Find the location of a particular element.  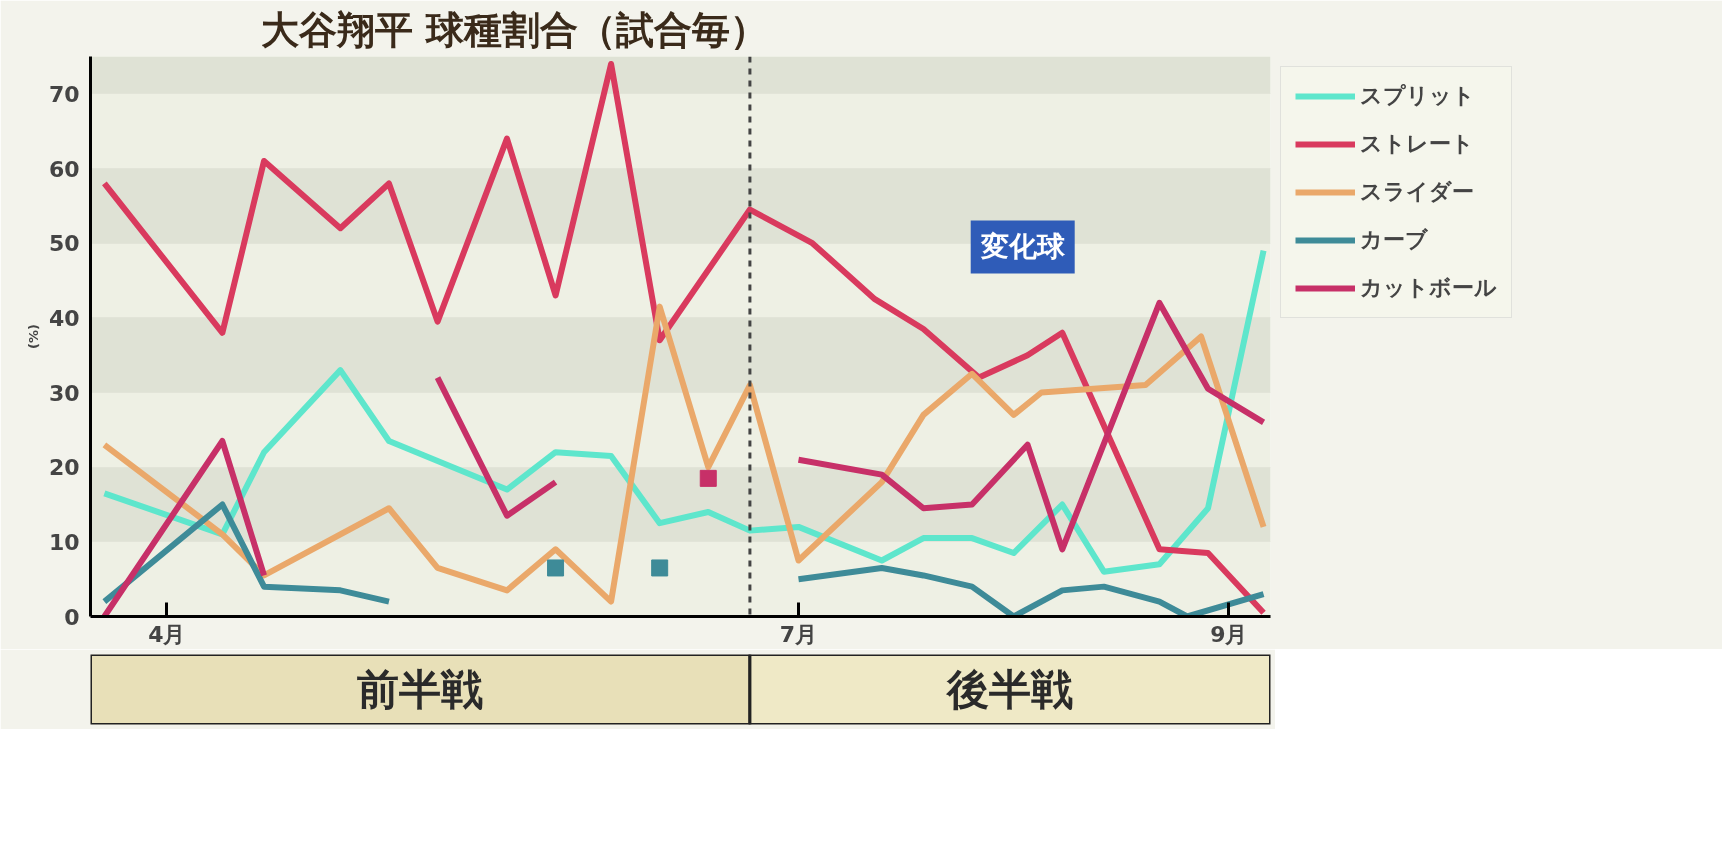

legend-label: ストレート is located at coordinates (1417, 144).